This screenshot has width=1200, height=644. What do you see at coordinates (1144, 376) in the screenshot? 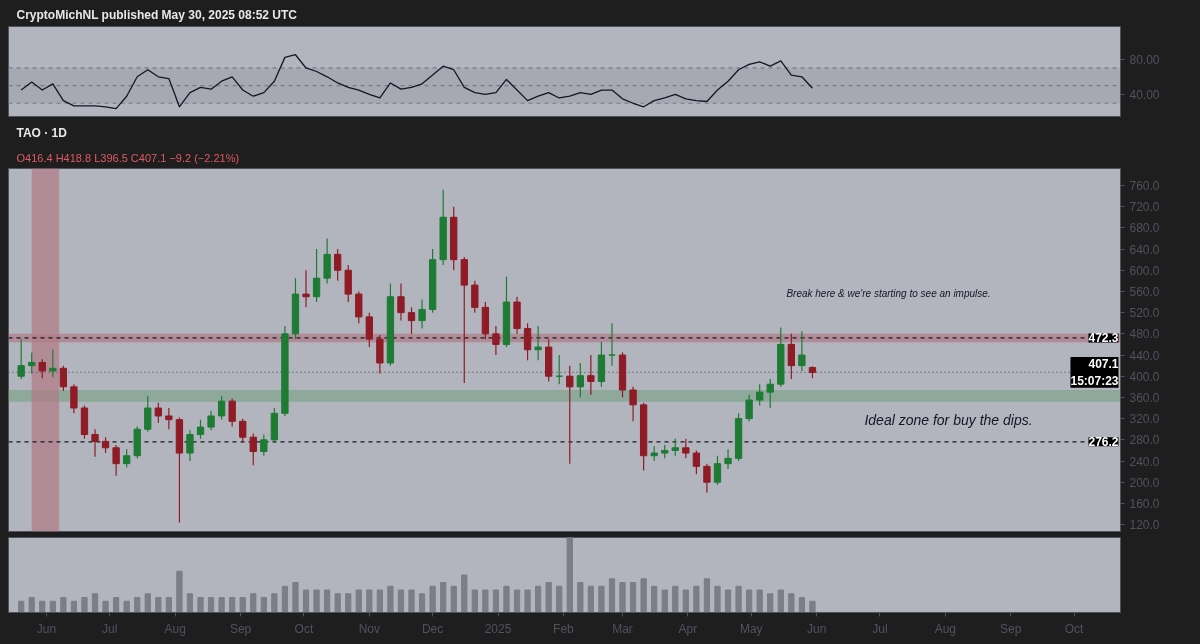
I see `y-tick-label: 400.0` at bounding box center [1144, 376].